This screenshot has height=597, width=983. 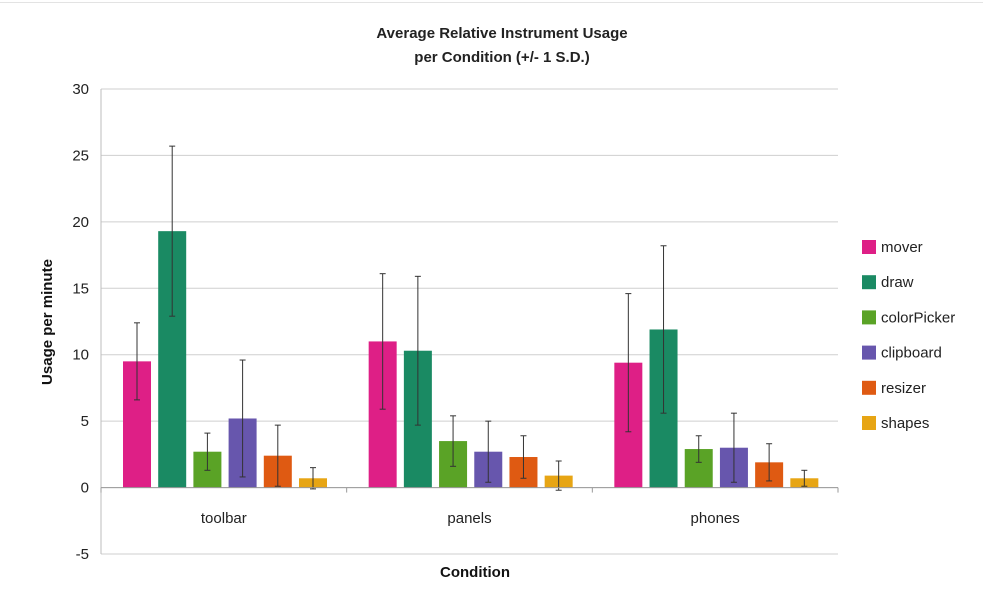 What do you see at coordinates (501, 57) in the screenshot?
I see `chart-title-line2: per Condition (+/- 1 S.D.)` at bounding box center [501, 57].